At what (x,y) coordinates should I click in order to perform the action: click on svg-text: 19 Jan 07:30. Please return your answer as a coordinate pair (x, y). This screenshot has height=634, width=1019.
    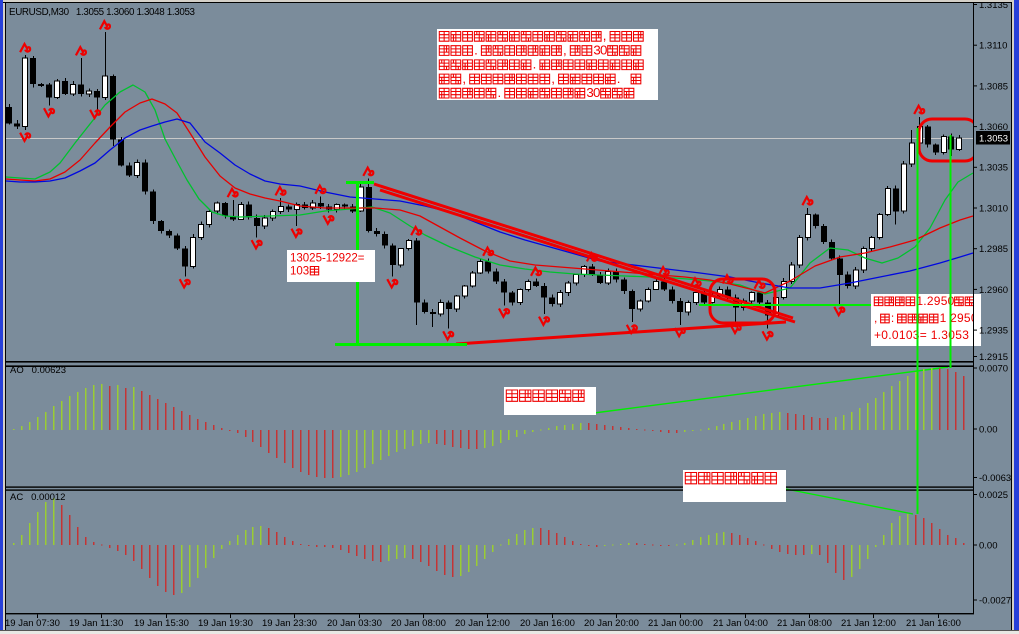
    Looking at the image, I should click on (32, 623).